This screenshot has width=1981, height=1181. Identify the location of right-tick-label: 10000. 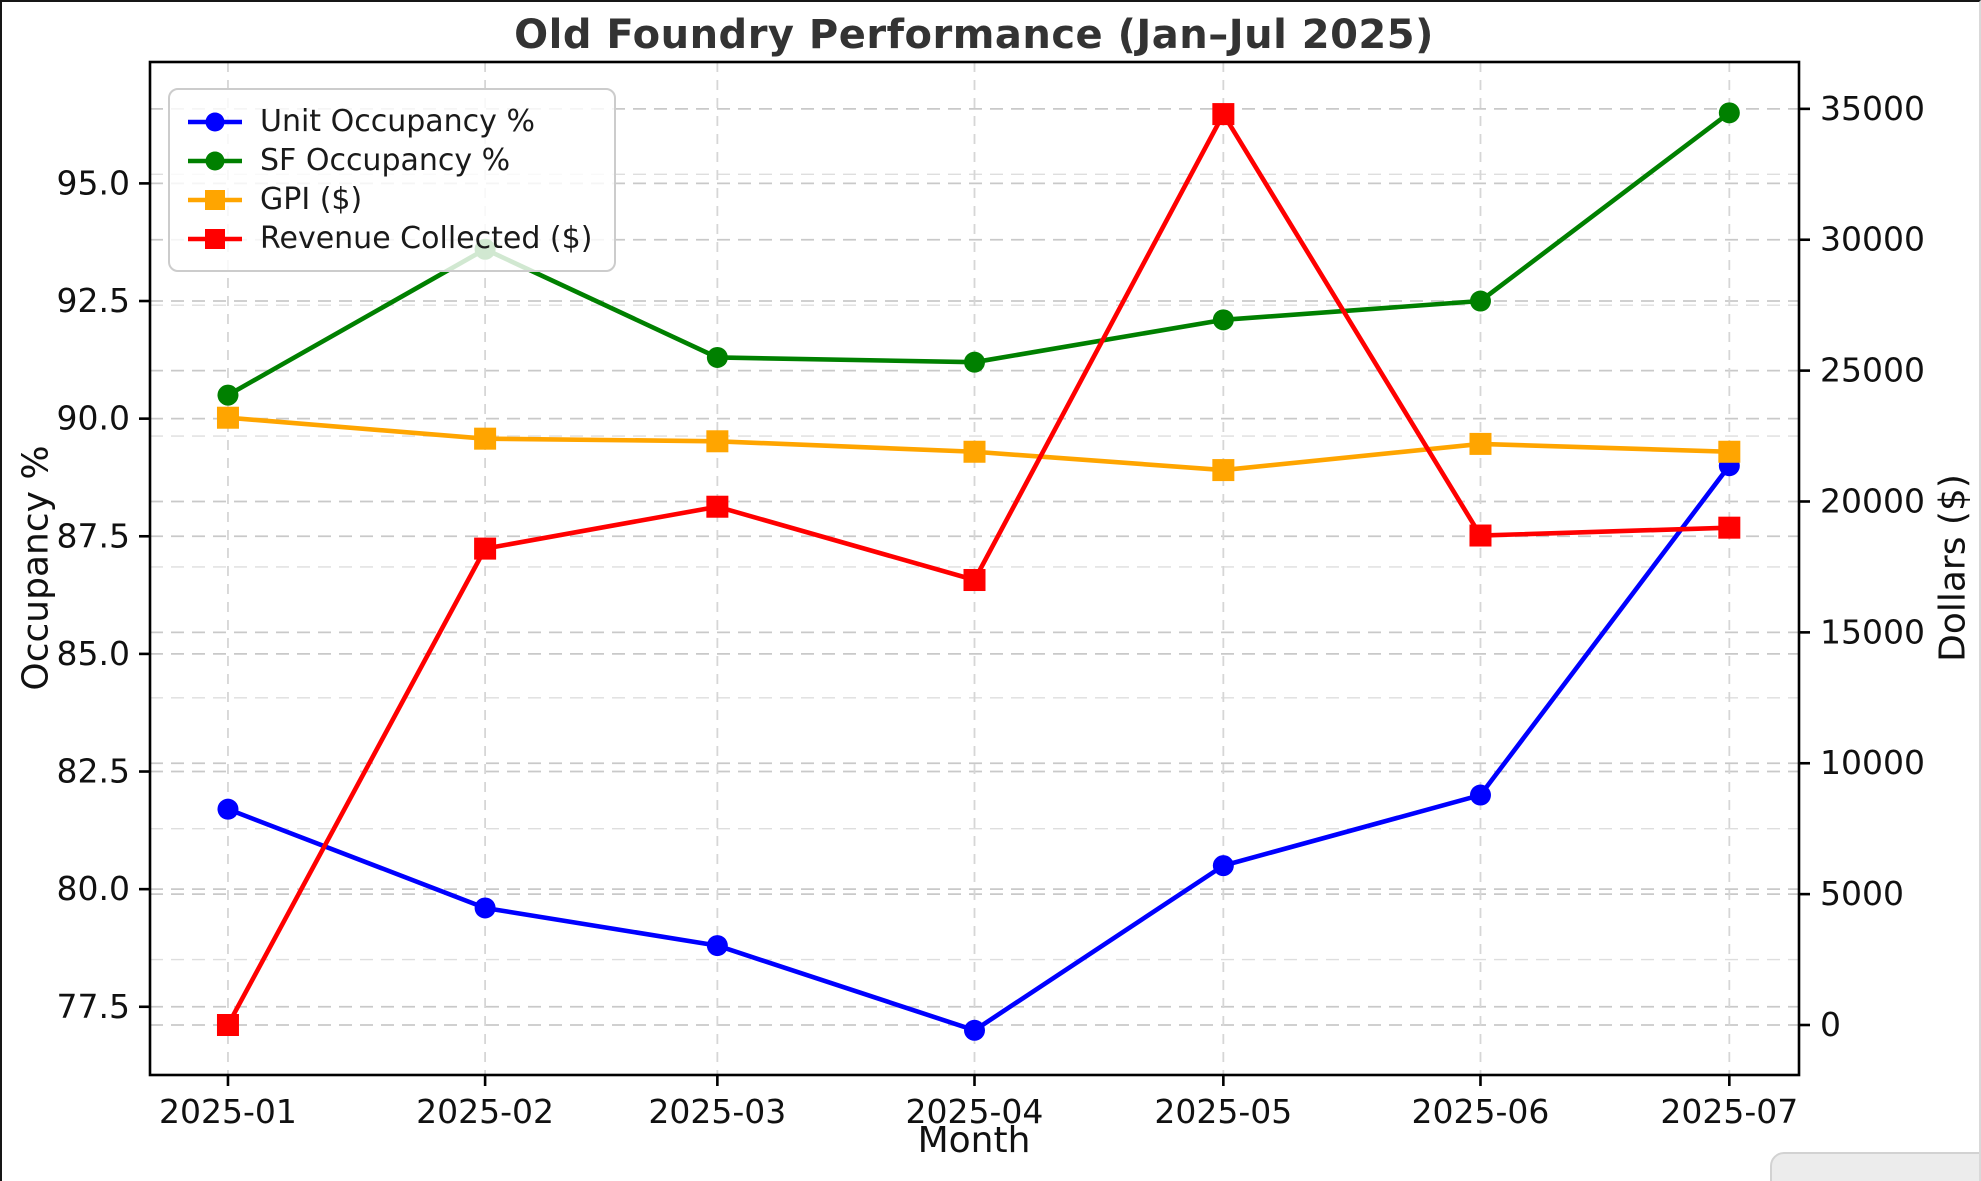
(1872, 762).